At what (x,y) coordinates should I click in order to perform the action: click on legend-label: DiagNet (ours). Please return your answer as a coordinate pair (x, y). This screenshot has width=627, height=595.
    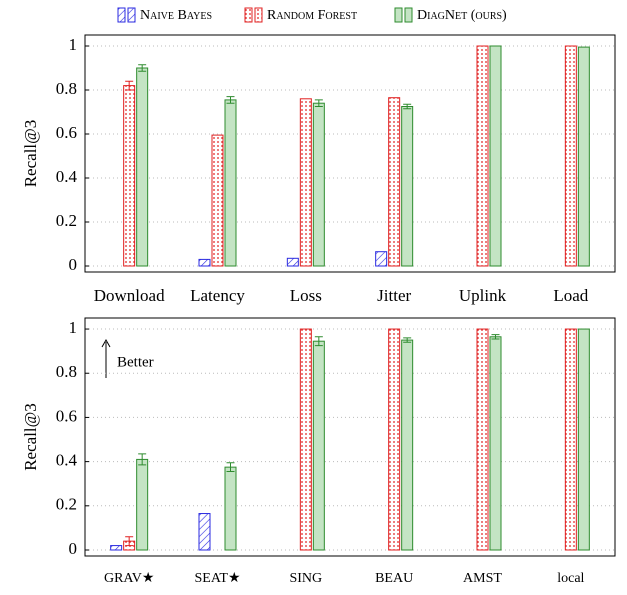
    Looking at the image, I should click on (462, 15).